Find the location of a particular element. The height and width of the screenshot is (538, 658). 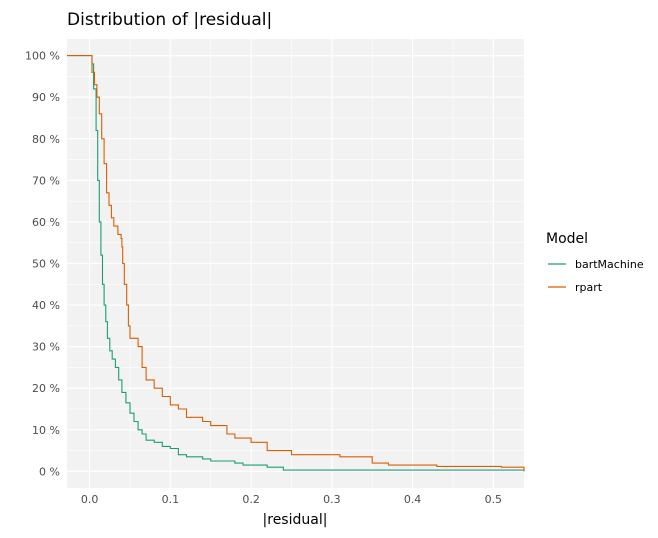

x-axis-title: |residual| is located at coordinates (295, 520).